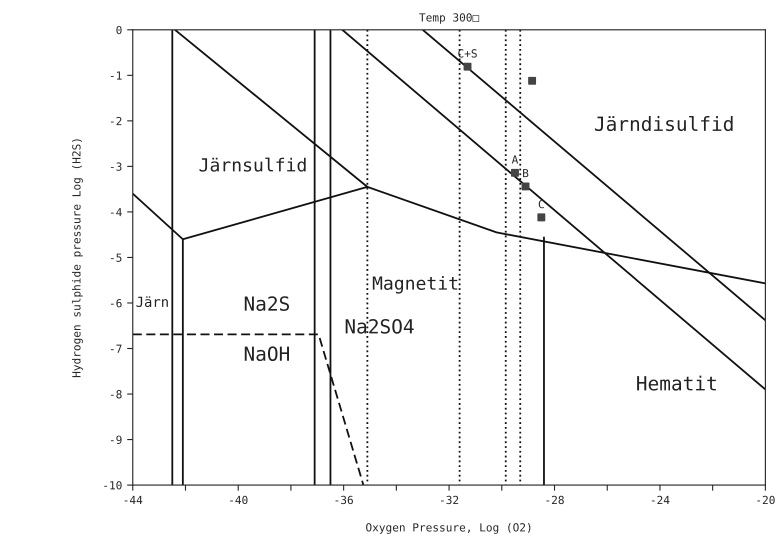 This screenshot has height=542, width=781. What do you see at coordinates (116, 212) in the screenshot?
I see `y-tick-label: -4` at bounding box center [116, 212].